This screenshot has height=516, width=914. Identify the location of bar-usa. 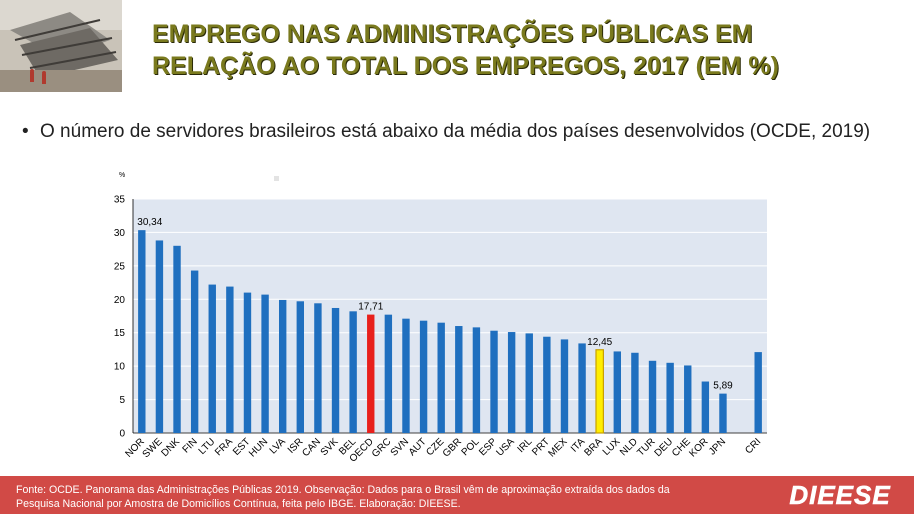
(511, 382).